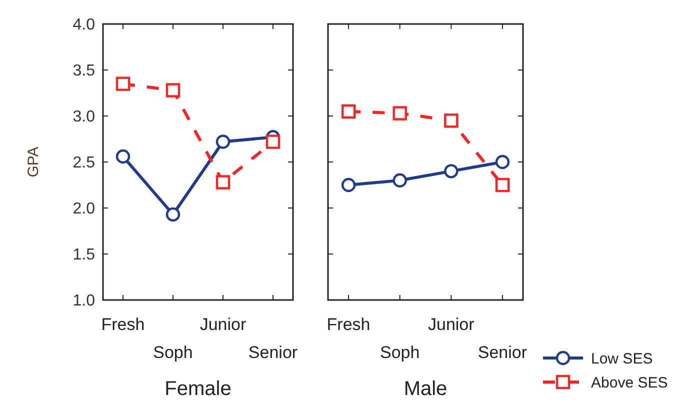 The image size is (696, 416). I want to click on y-axis-title: GPA, so click(33, 162).